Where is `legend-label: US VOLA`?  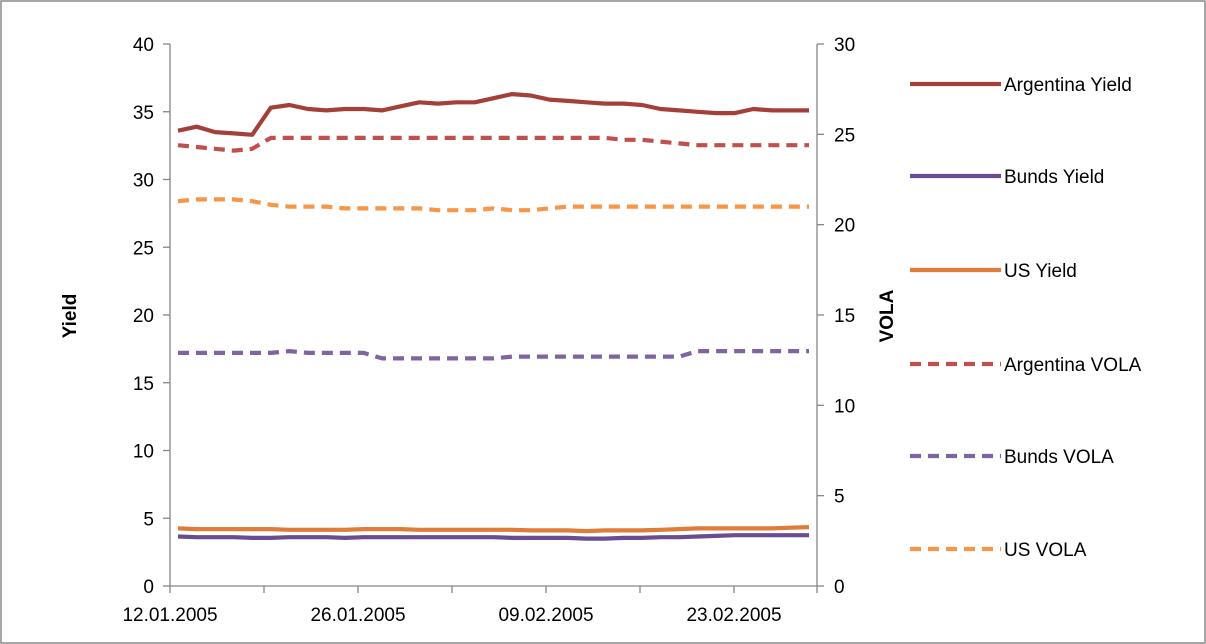
legend-label: US VOLA is located at coordinates (1045, 550).